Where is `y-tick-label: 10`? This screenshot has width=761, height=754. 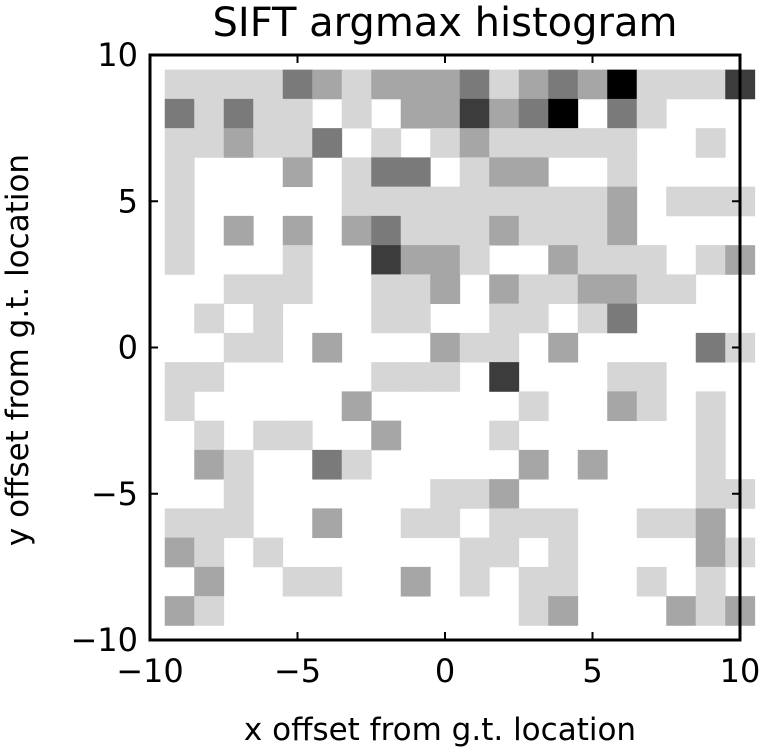
y-tick-label: 10 is located at coordinates (117, 55).